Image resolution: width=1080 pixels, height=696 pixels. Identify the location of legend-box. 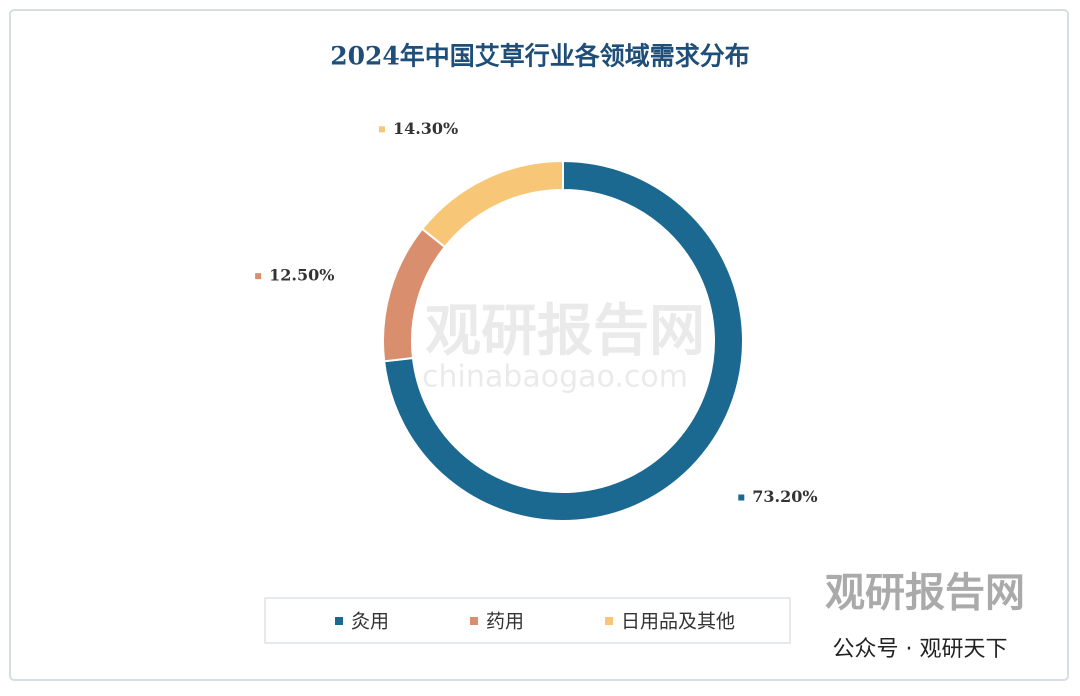
(527, 620).